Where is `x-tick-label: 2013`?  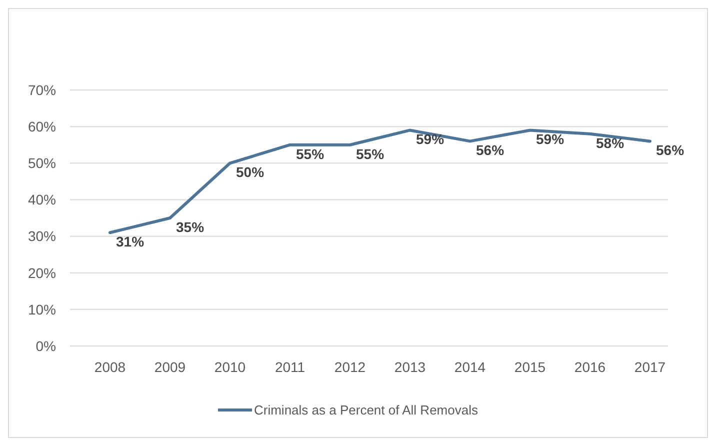
x-tick-label: 2013 is located at coordinates (410, 367).